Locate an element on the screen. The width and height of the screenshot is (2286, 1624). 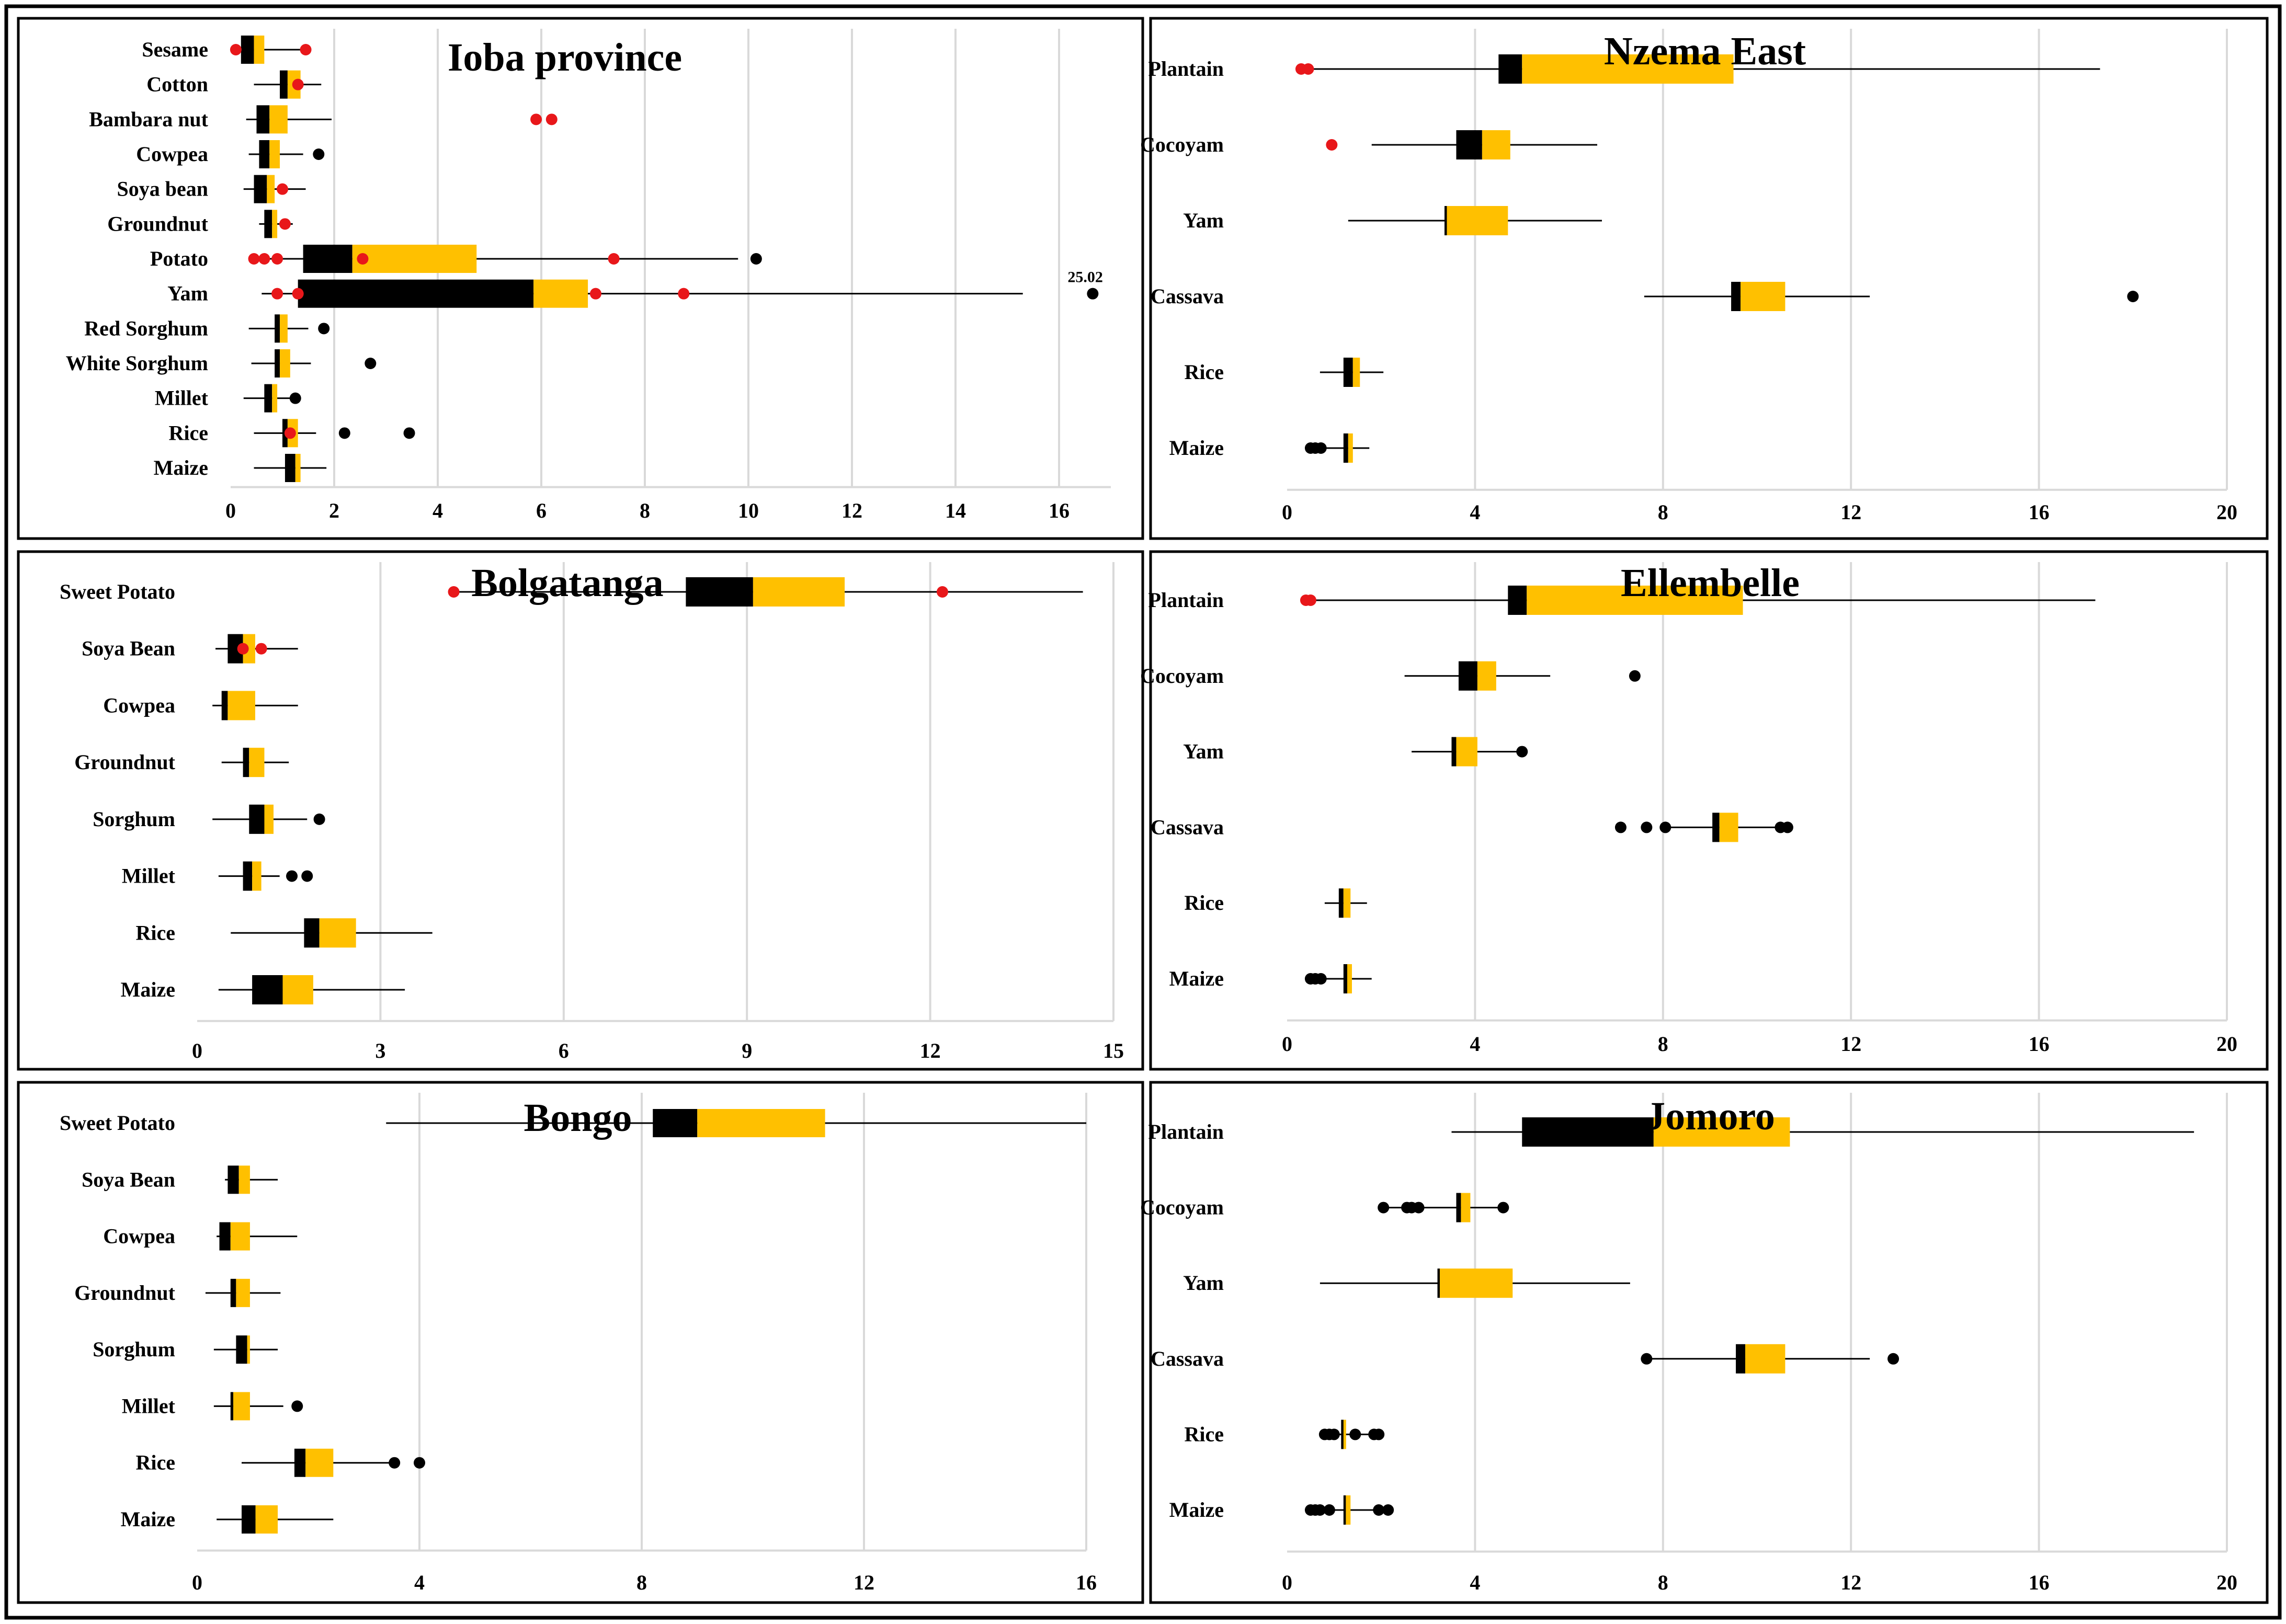
chart-title: Bongo is located at coordinates (578, 1118).